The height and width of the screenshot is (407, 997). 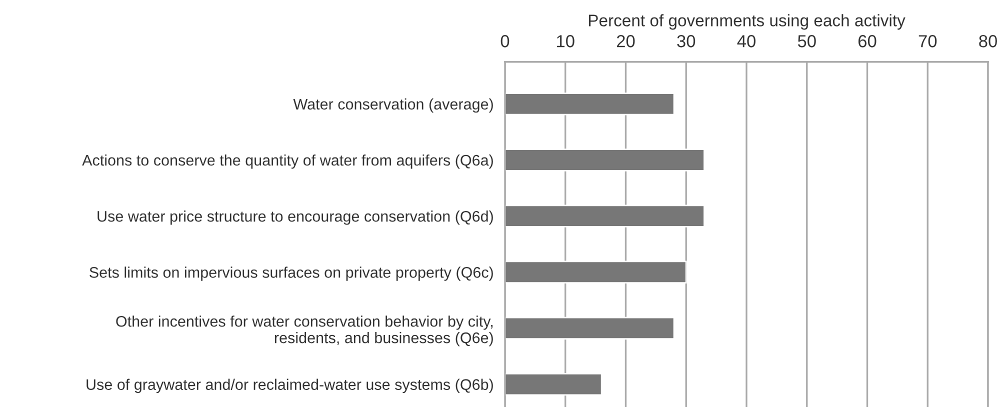 I want to click on y-tick-label: Use water price structure to encourage conservation (Q6d), so click(x=295, y=217).